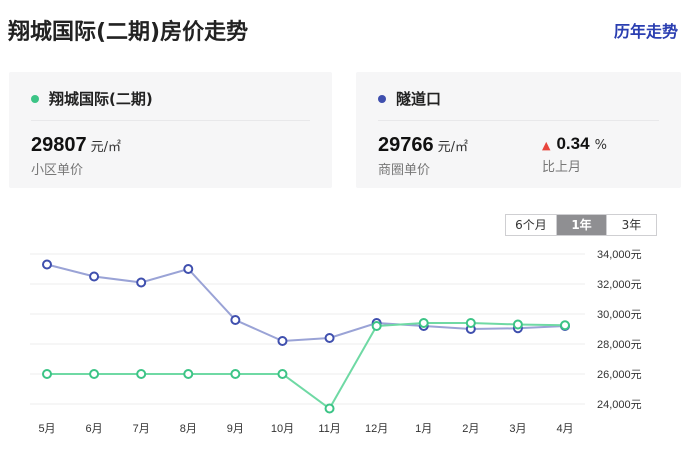 The height and width of the screenshot is (454, 692). Describe the element at coordinates (329, 429) in the screenshot. I see `x-tick-label: 11月` at that location.